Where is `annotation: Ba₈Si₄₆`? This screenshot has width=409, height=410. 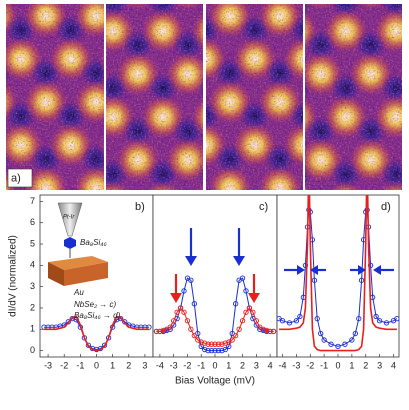 annotation: Ba₈Si₄₆ is located at coordinates (93, 242).